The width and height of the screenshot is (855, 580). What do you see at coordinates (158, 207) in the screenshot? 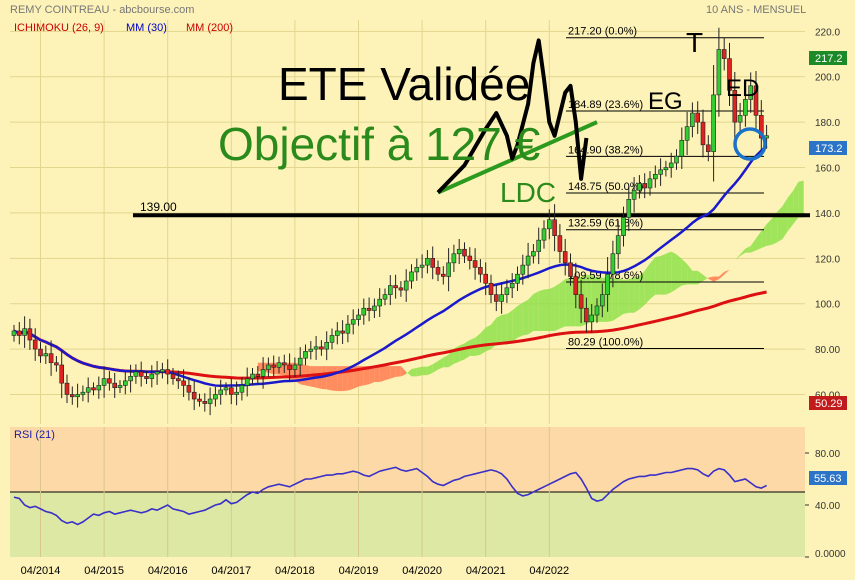
I see `support-label: 139.00` at bounding box center [158, 207].